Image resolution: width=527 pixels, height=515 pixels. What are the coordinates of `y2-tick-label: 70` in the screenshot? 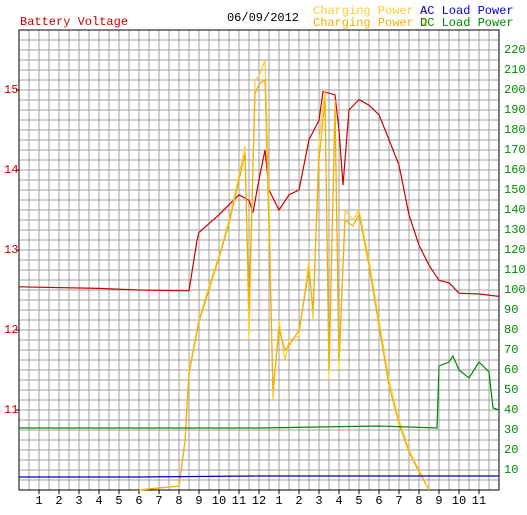 It's located at (511, 350).